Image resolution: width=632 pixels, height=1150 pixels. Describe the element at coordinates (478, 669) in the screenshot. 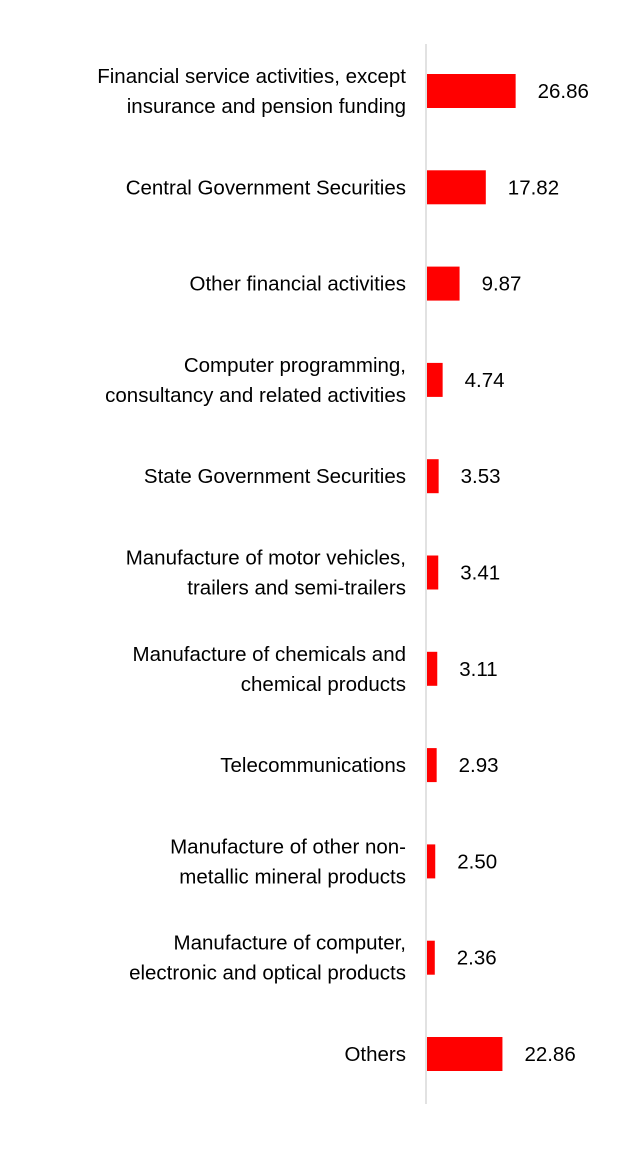

I see `value-label-7: 3.11` at that location.